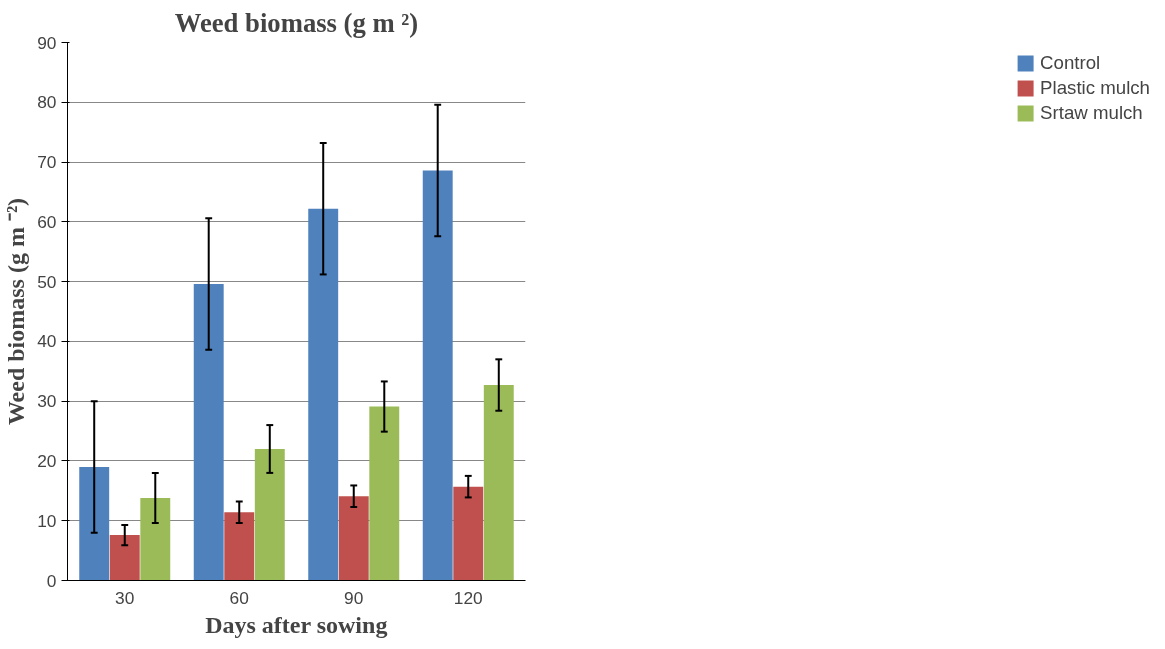 This screenshot has width=1165, height=649. Describe the element at coordinates (239, 597) in the screenshot. I see `x-tick-label: 60` at that location.